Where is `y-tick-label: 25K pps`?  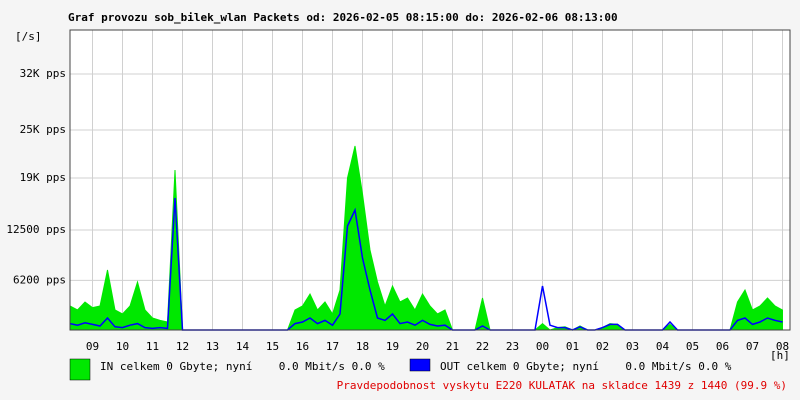
y-tick-label: 25K pps is located at coordinates (43, 129).